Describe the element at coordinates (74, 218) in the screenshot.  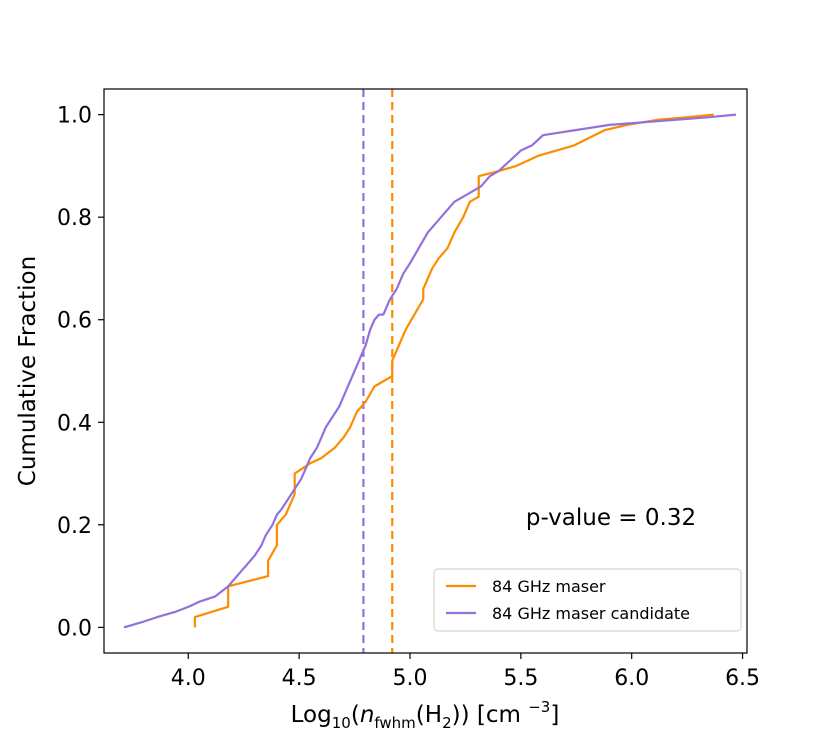
I see `y-tick-label: 0.8` at that location.